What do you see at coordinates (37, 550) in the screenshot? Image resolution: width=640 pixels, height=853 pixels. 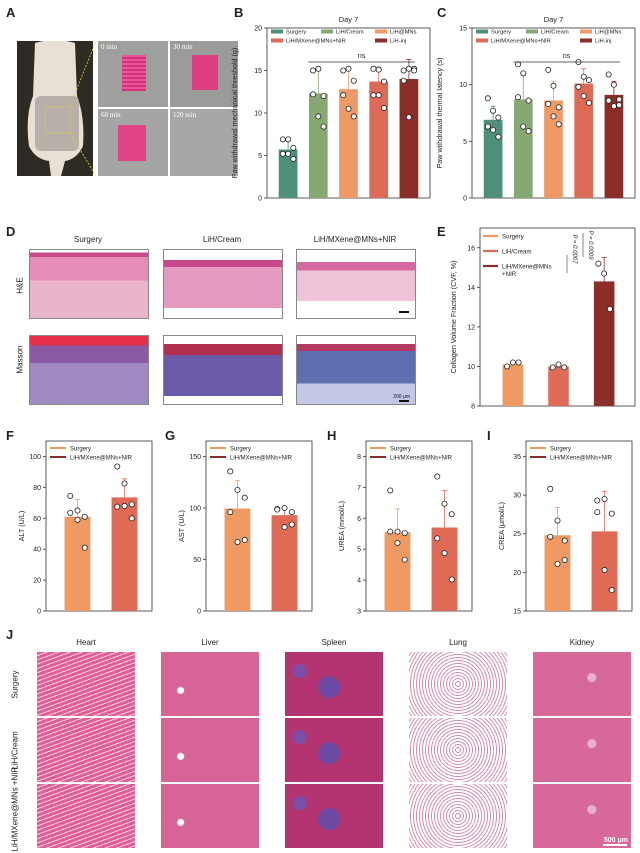 I see `svg-text: 40` at bounding box center [37, 550].